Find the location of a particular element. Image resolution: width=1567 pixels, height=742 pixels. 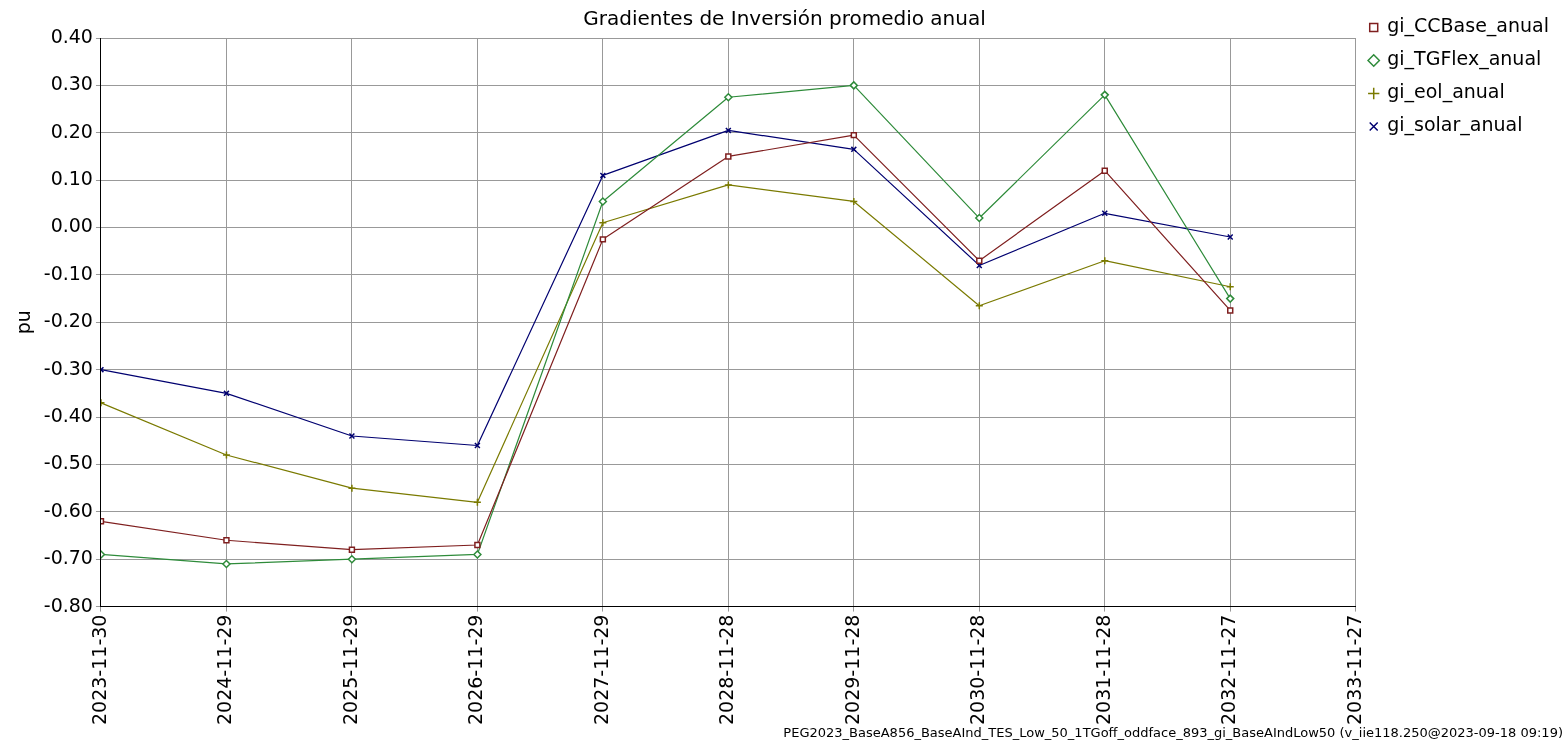

y-tick-label: -0.60 is located at coordinates (68, 509).